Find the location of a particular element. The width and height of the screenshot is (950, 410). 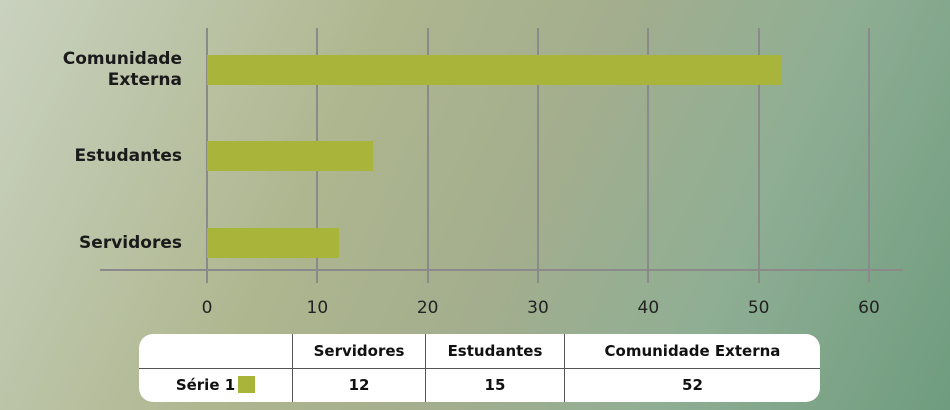

x-tick-label: 10 is located at coordinates (317, 308).